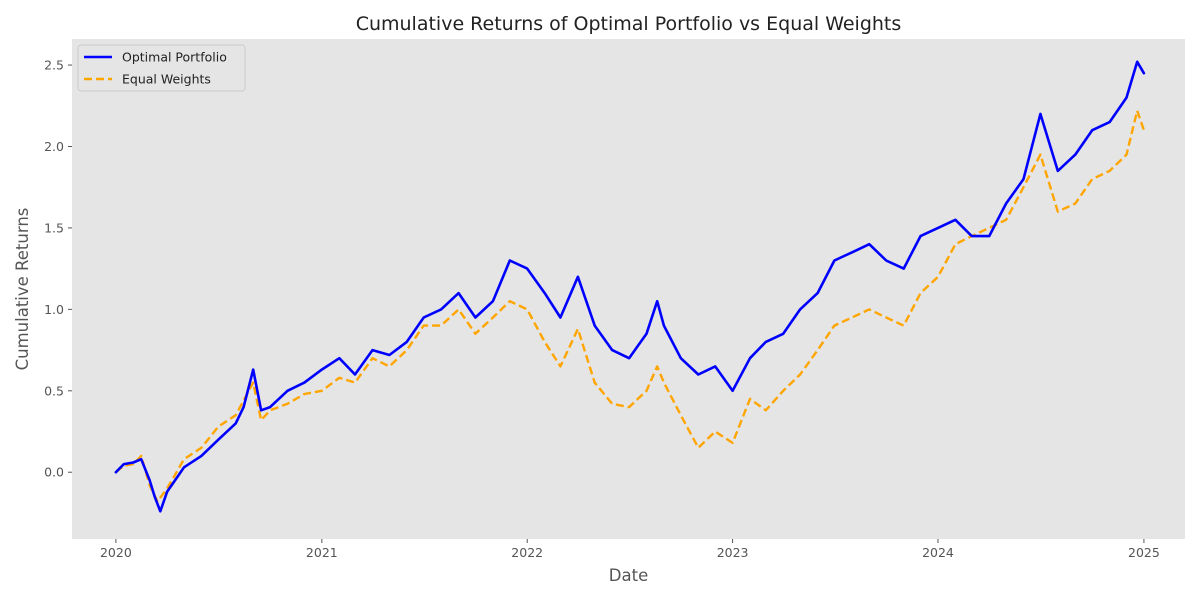  Describe the element at coordinates (322, 552) in the screenshot. I see `x-tick-label: 2021` at that location.